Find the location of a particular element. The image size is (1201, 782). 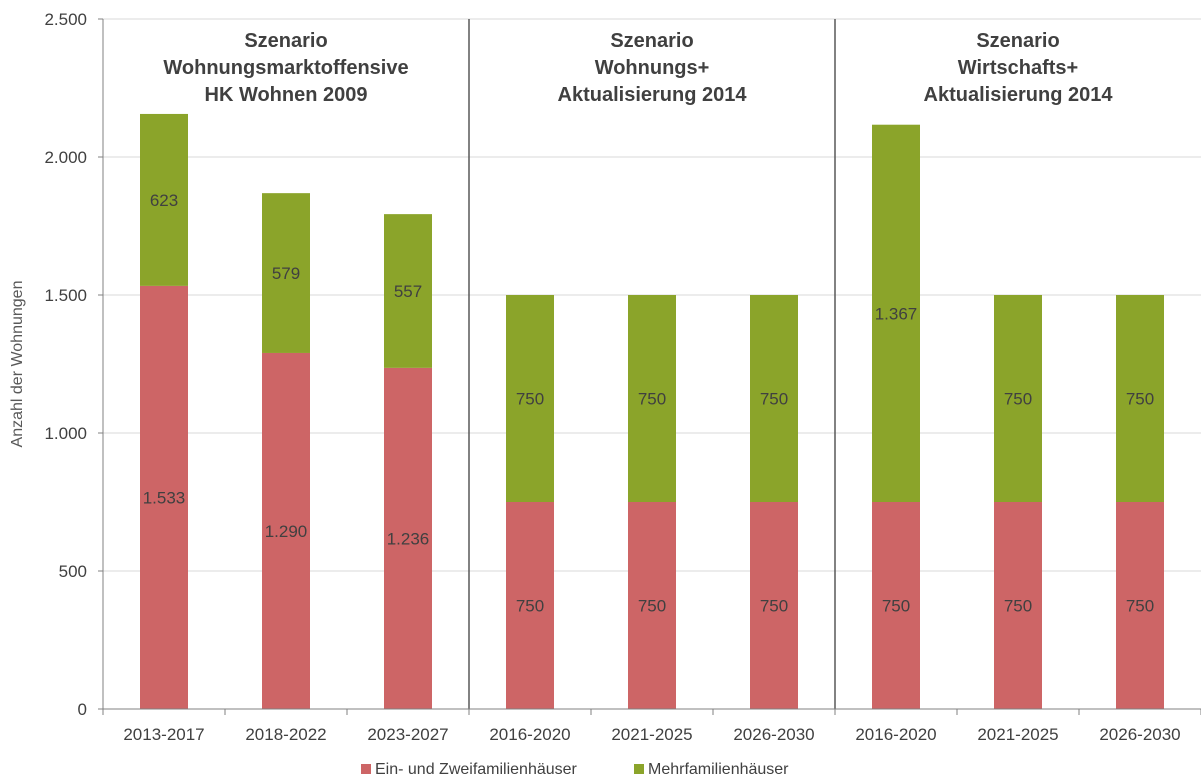

y-tick-label: 1.000 is located at coordinates (65, 433).